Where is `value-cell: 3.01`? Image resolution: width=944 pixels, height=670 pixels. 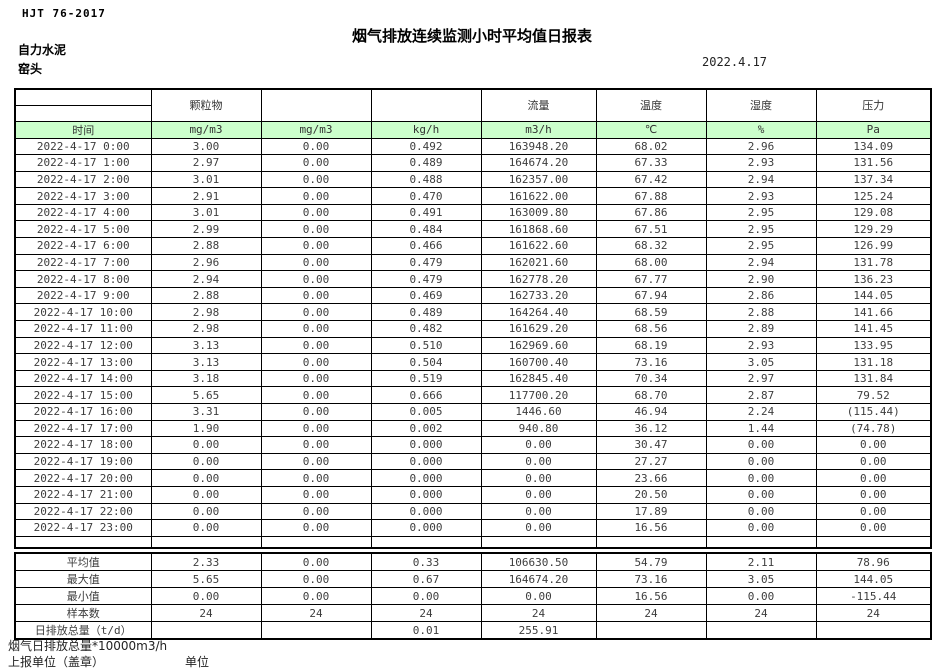 value-cell: 3.01 is located at coordinates (206, 212).